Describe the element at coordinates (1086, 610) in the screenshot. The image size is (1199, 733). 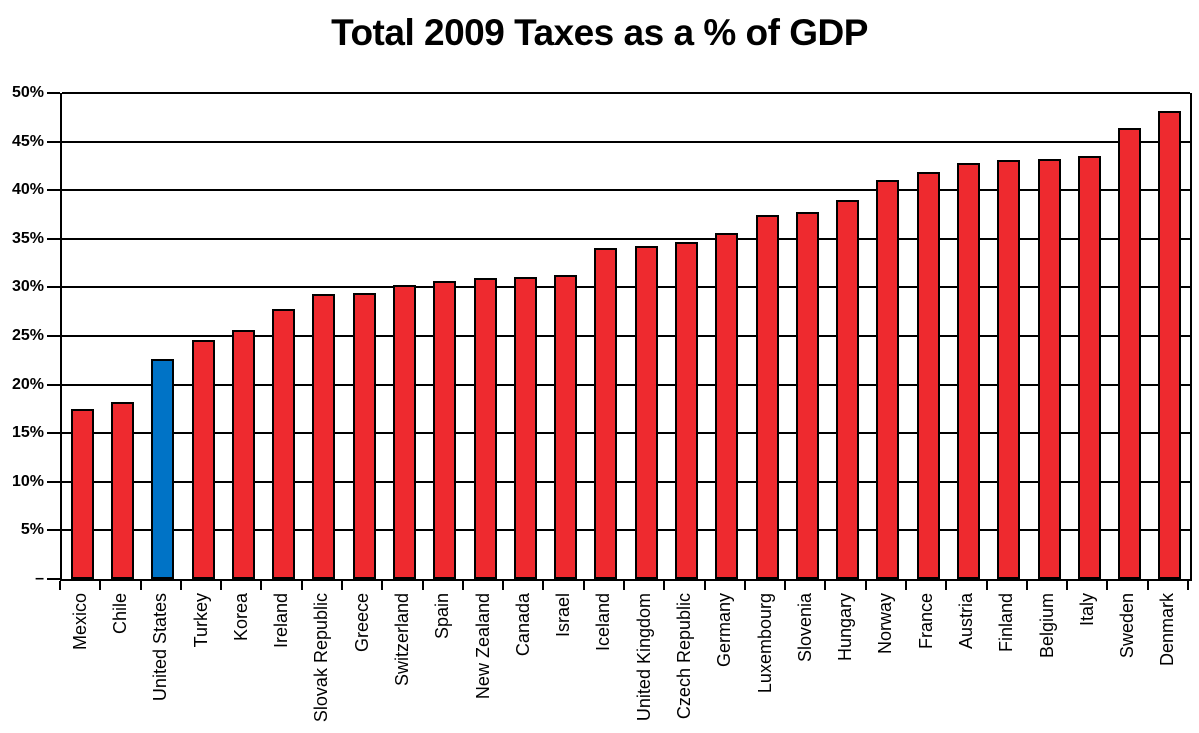
I see `x-axis-label-italy: Italy` at that location.